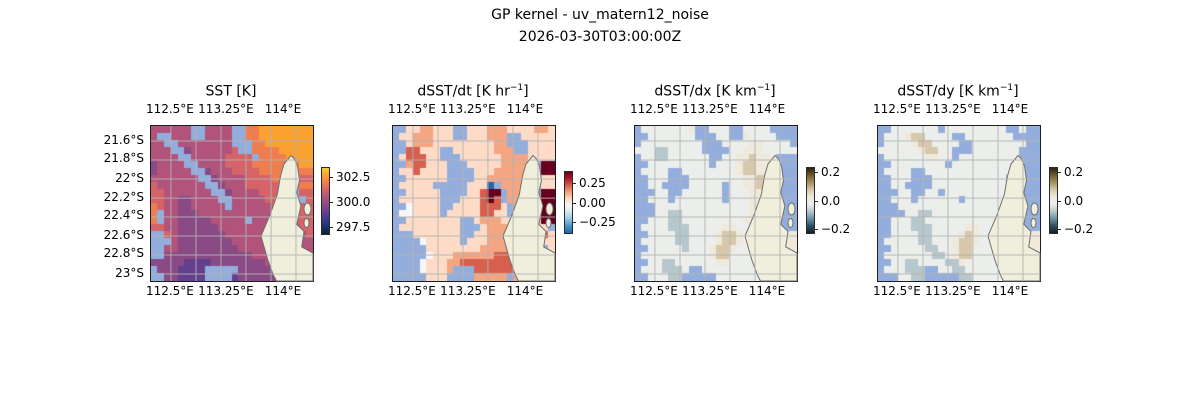 The height and width of the screenshot is (400, 1200). I want to click on dsst-dx-map-overlay, so click(716, 204).